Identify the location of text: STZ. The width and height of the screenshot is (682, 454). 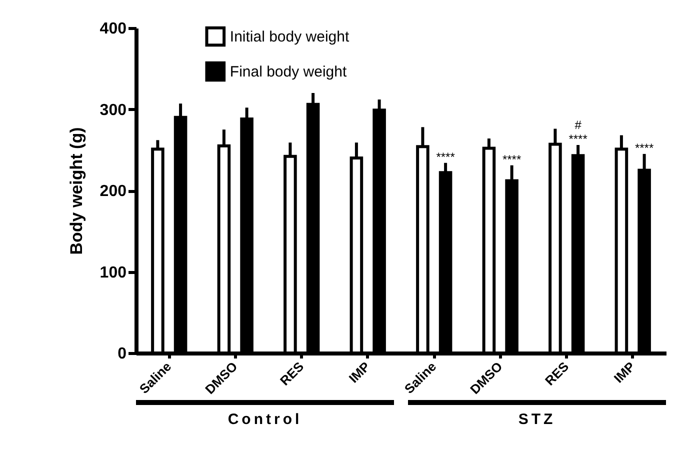
(537, 419).